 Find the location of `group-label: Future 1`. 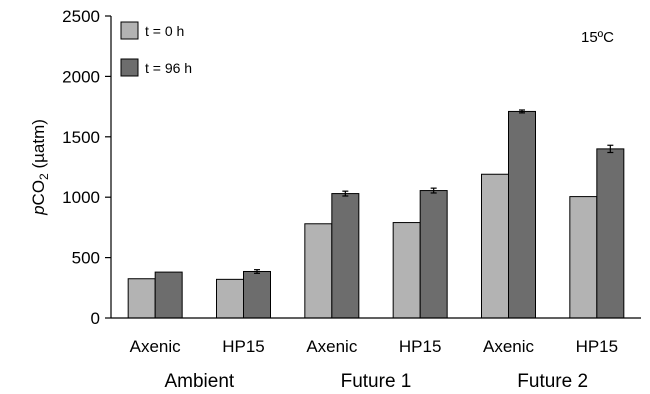

group-label: Future 1 is located at coordinates (376, 381).